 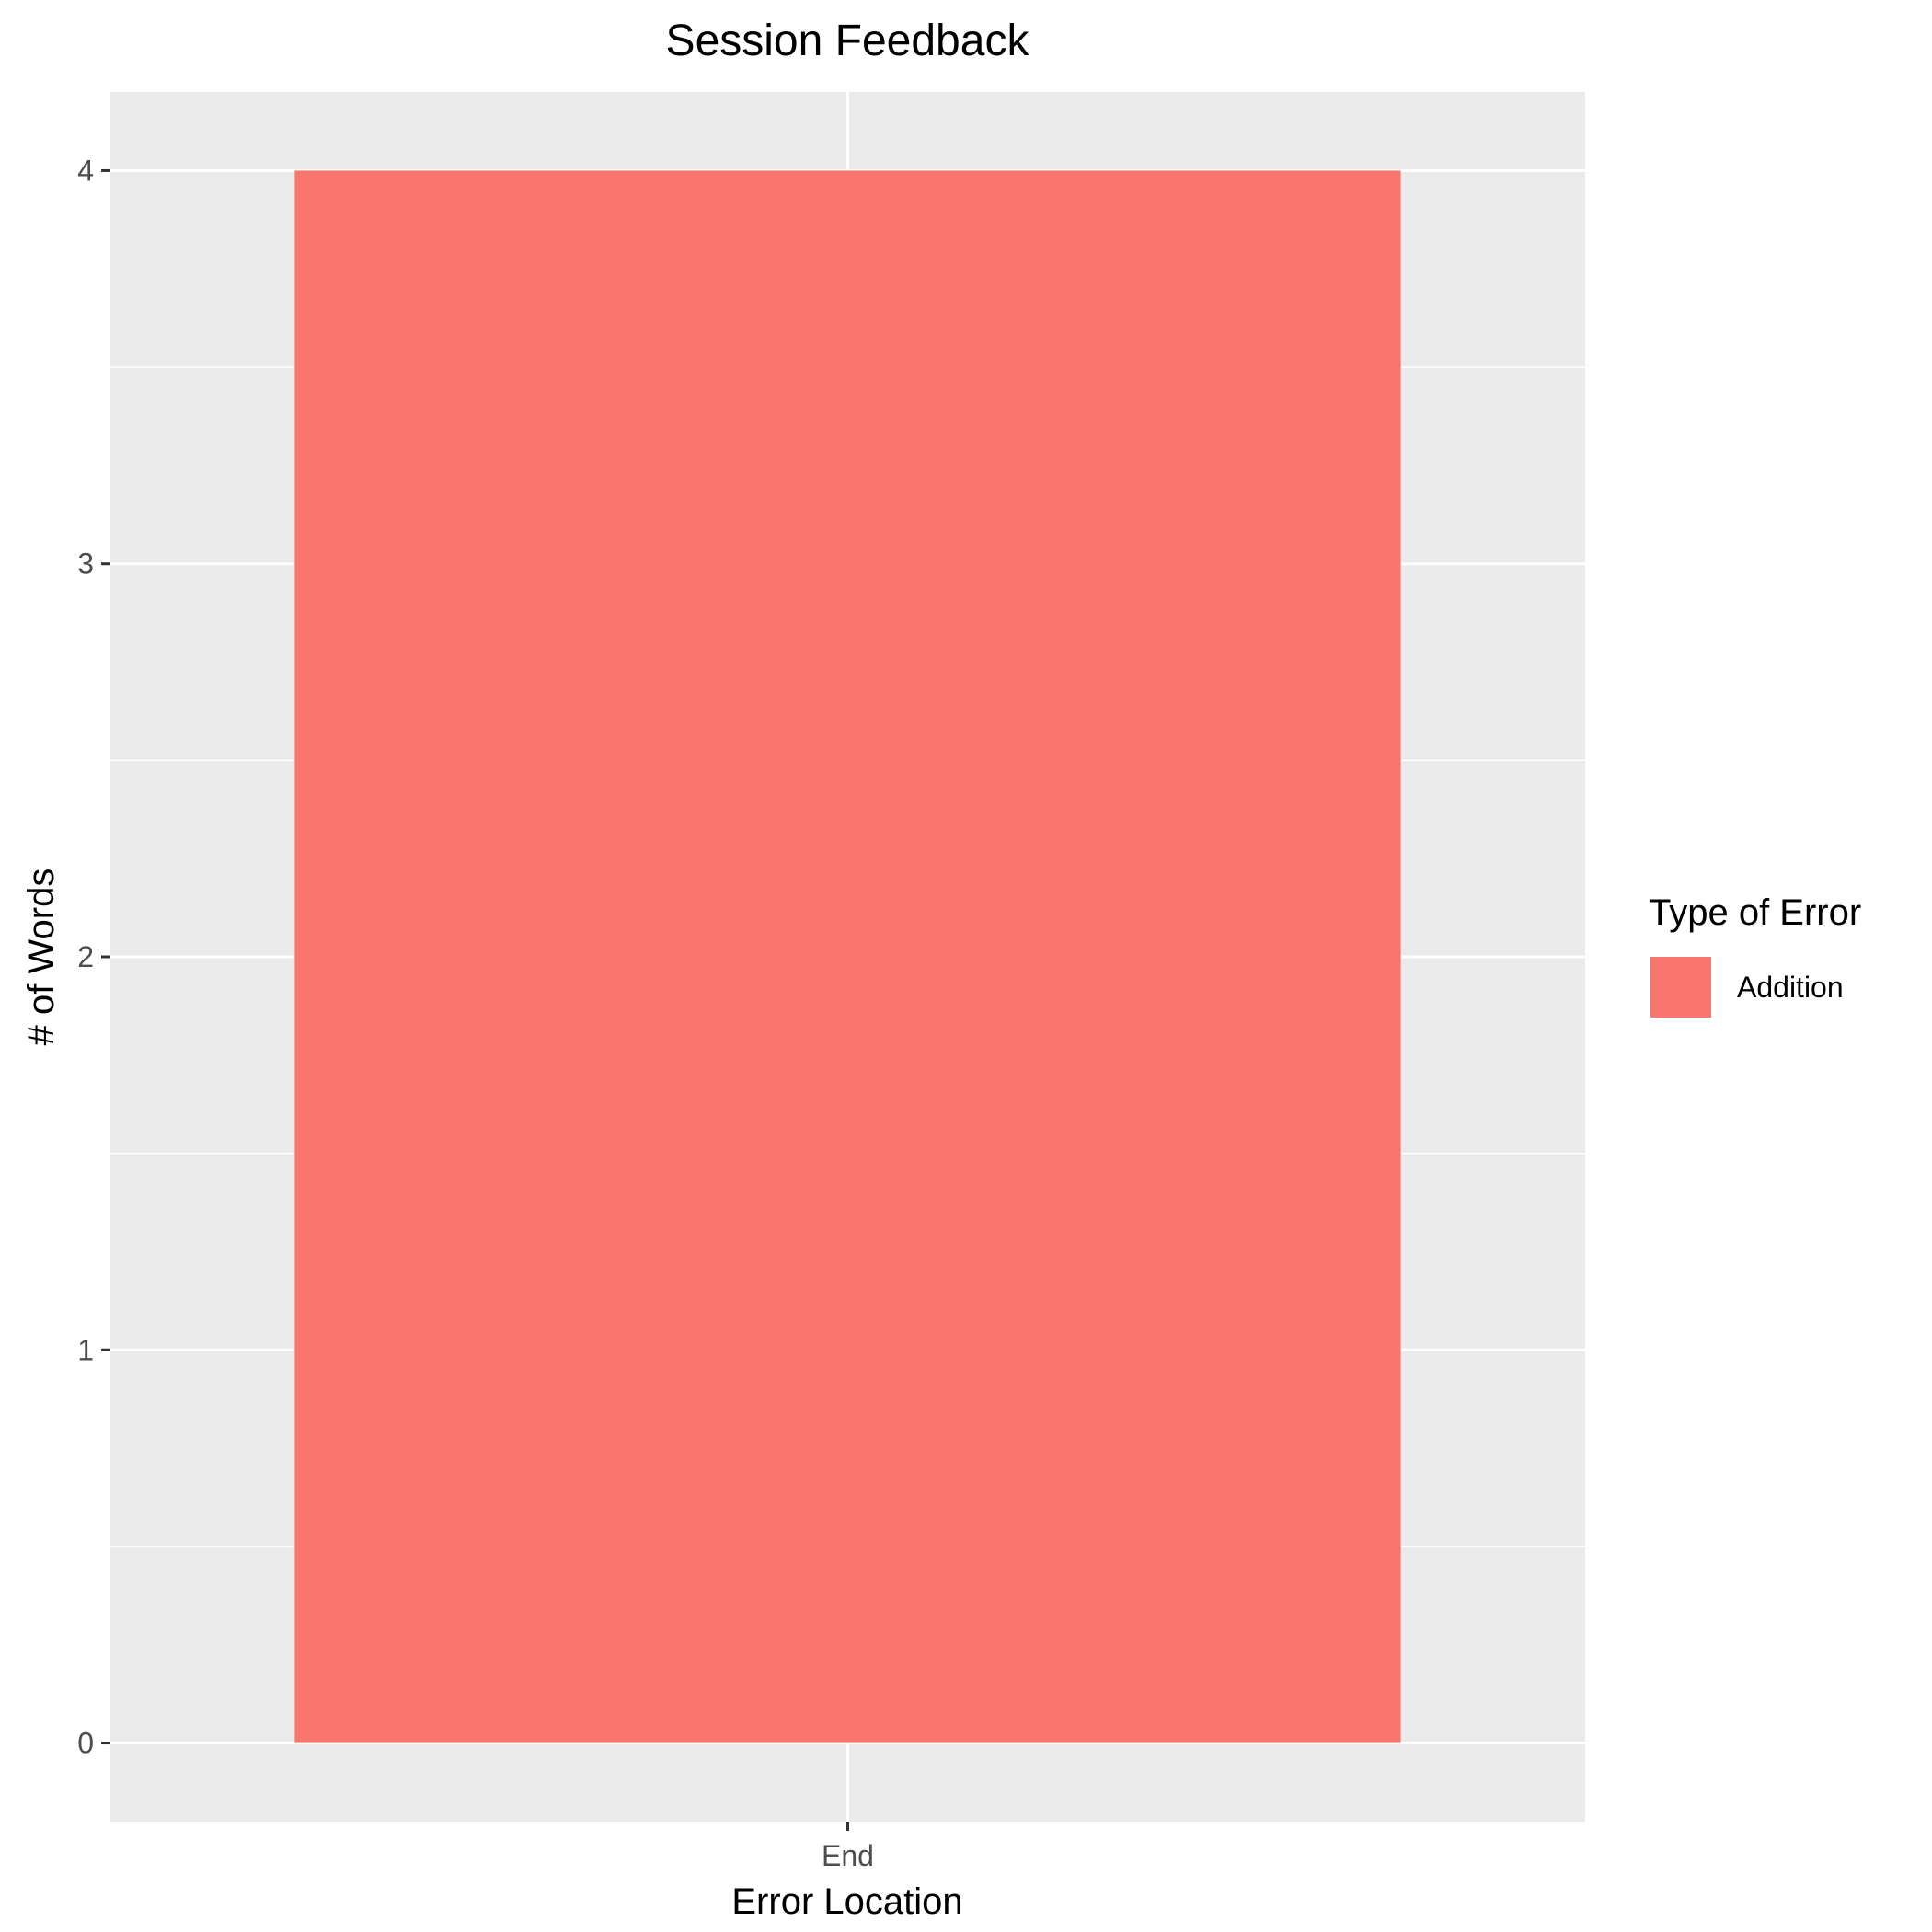 I want to click on y-axis-title: # of Words, so click(x=41, y=957).